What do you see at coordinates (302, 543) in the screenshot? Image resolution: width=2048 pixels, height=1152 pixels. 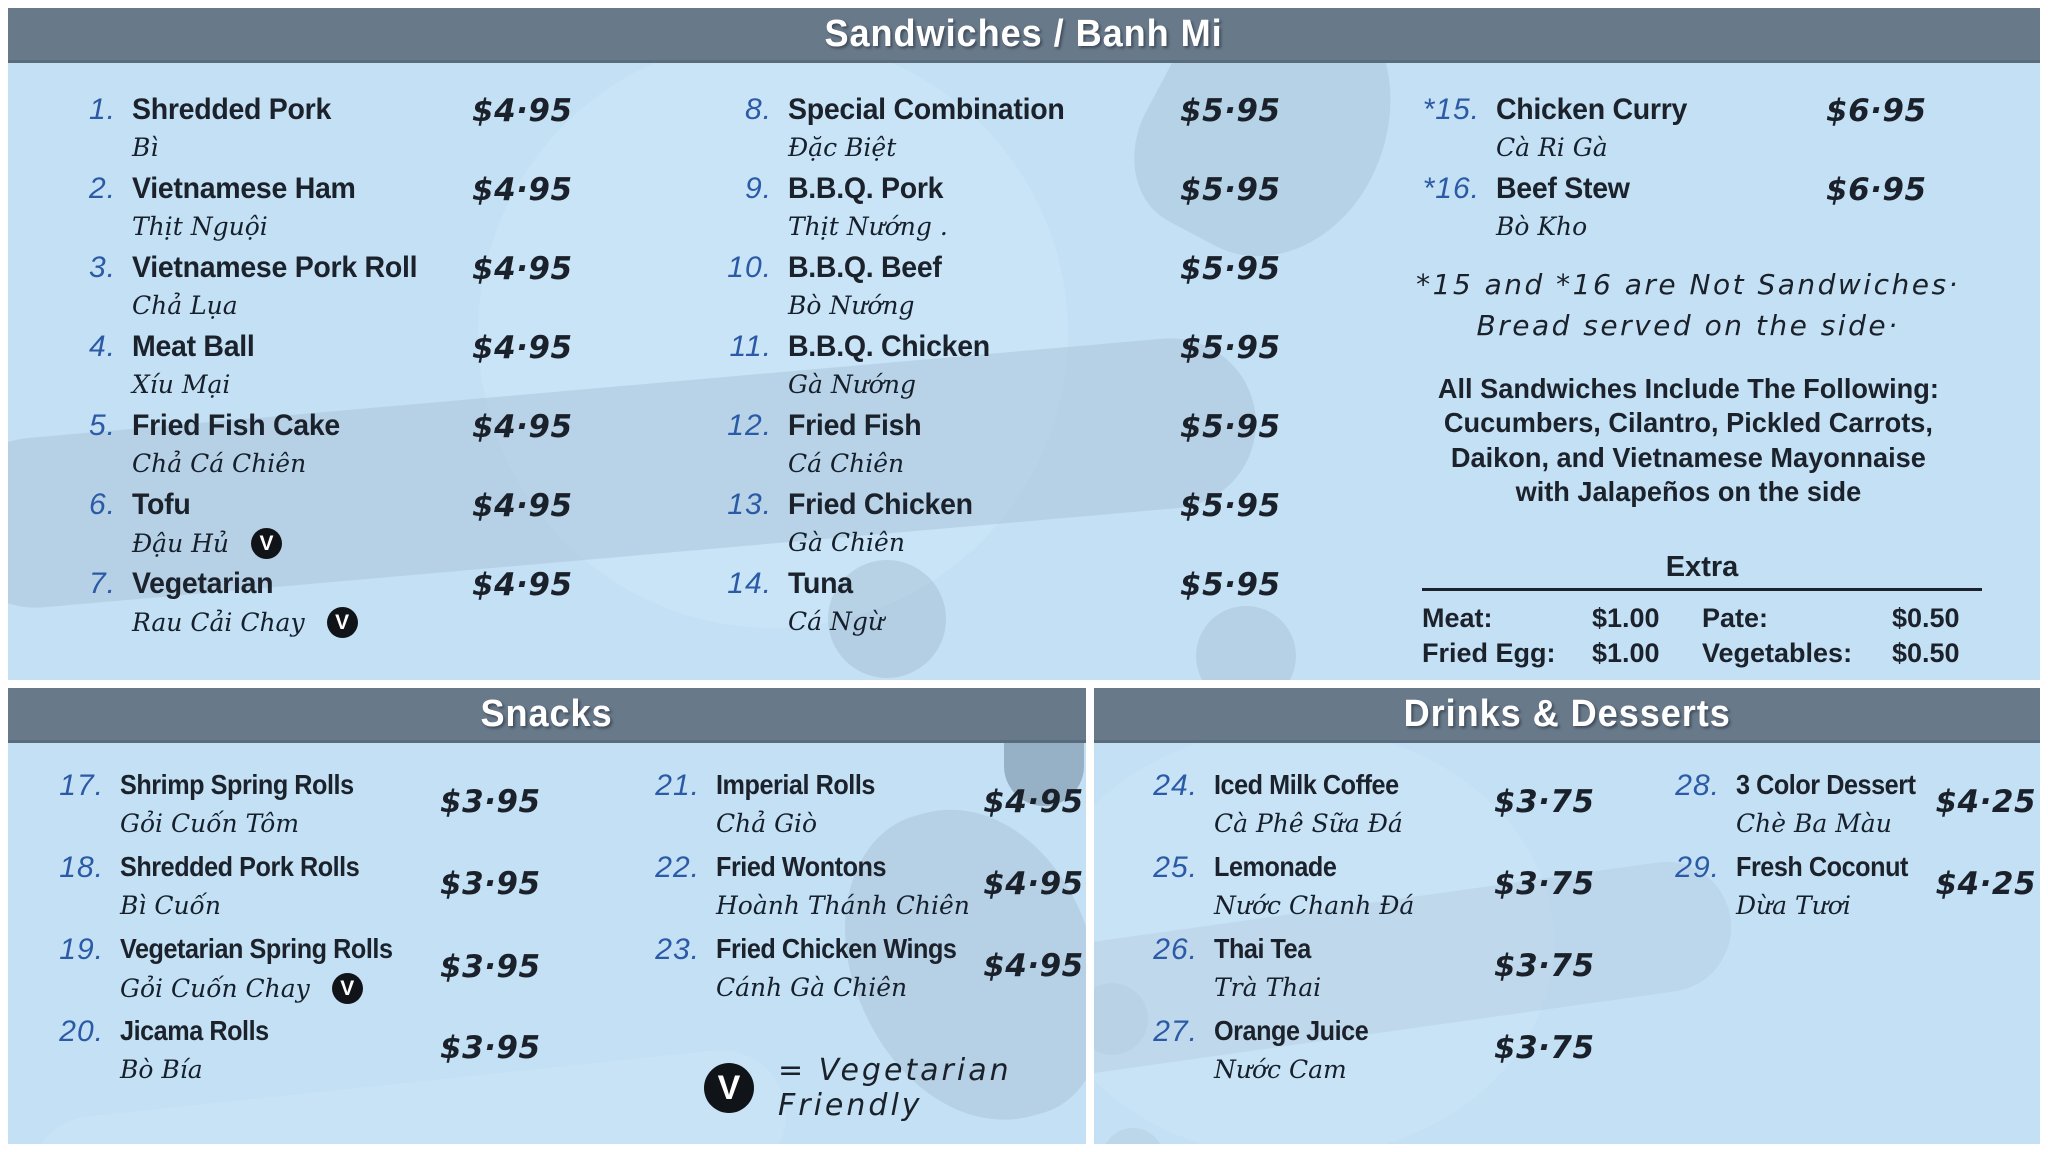 I see `item-subname: Đậu Hủ V` at bounding box center [302, 543].